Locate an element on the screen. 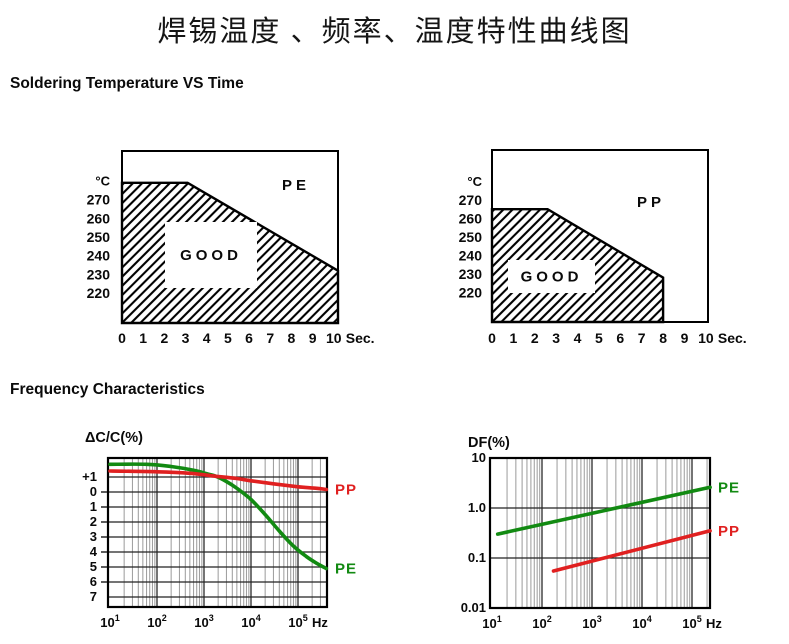 The image size is (789, 644). y-tick-label: 1.0 is located at coordinates (477, 507).